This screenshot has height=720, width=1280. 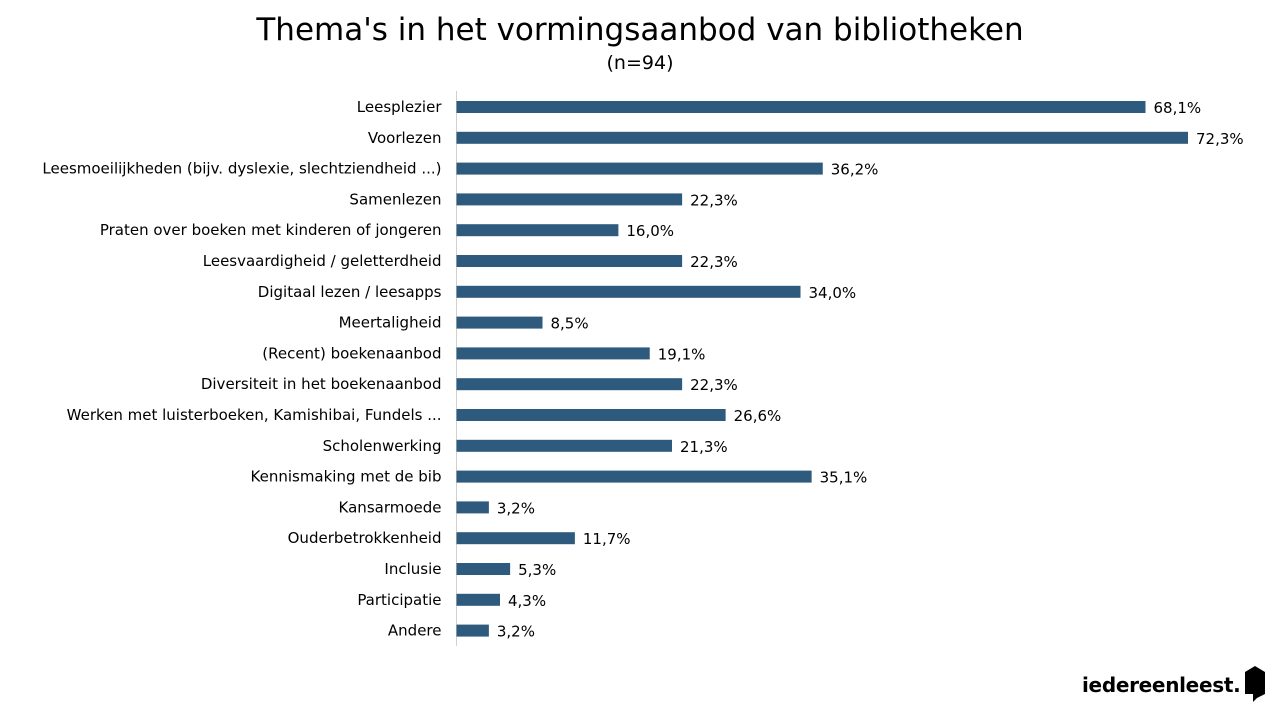 What do you see at coordinates (855, 170) in the screenshot?
I see `data-label: 36,2%` at bounding box center [855, 170].